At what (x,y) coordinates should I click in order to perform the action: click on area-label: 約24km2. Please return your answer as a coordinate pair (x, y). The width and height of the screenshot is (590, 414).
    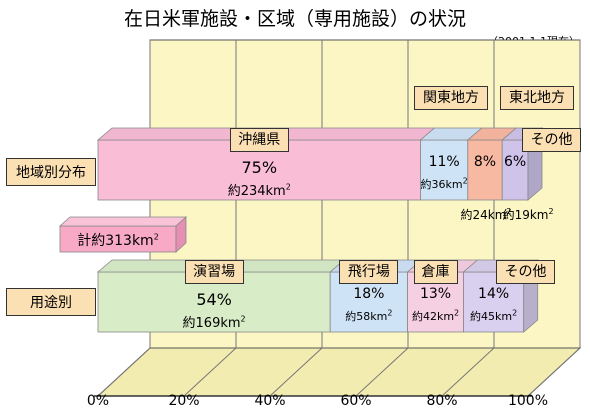
    Looking at the image, I should click on (486, 214).